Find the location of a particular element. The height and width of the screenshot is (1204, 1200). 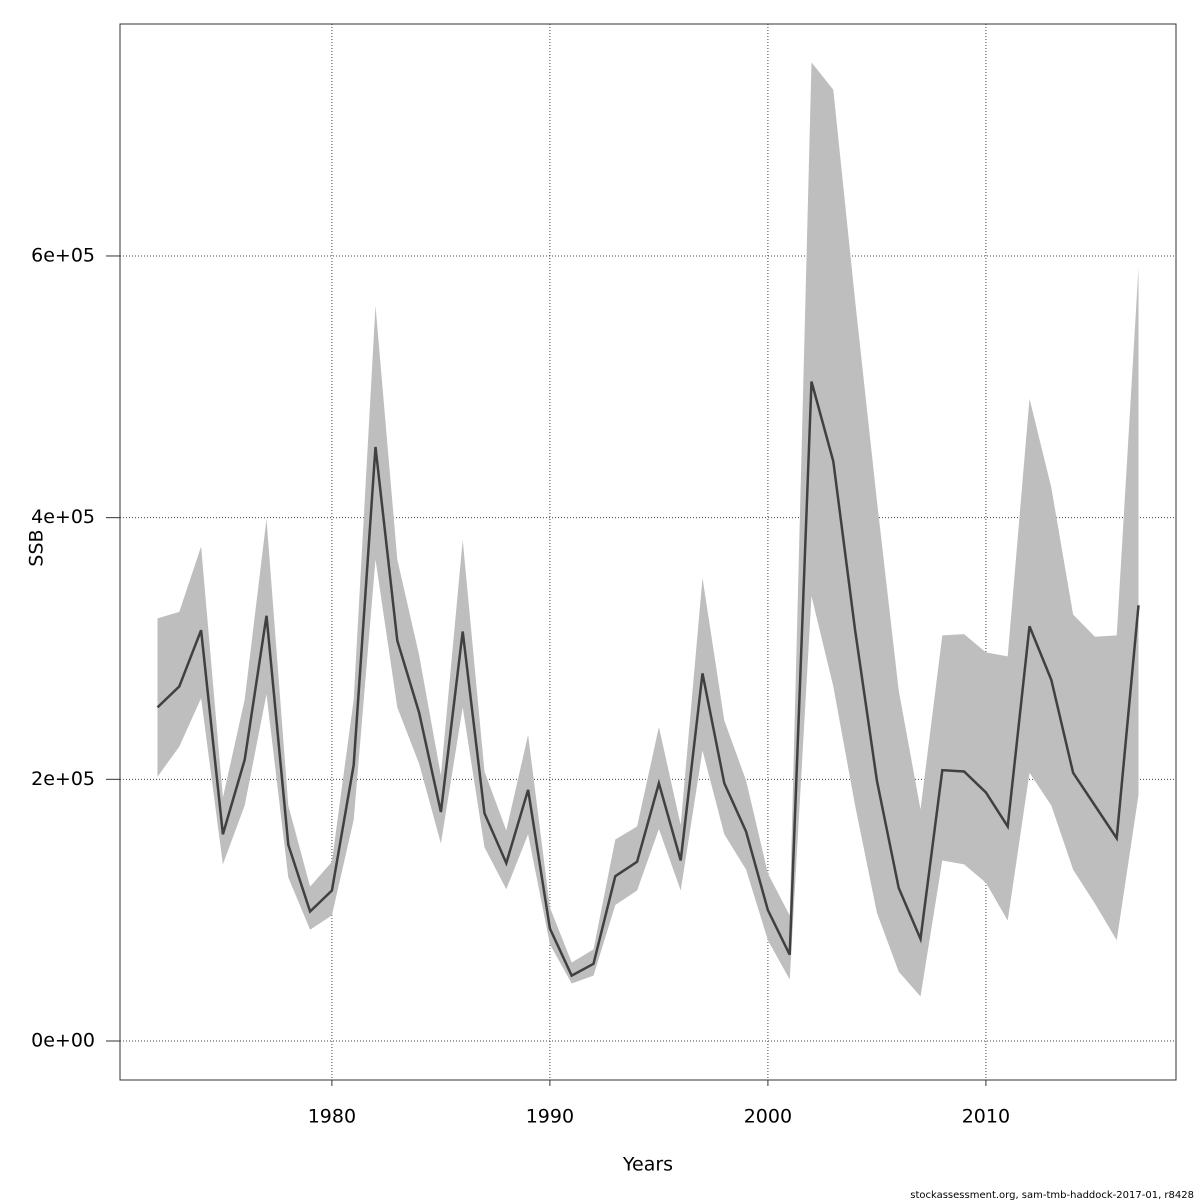

x-tick-label: 1990 is located at coordinates (550, 1117).